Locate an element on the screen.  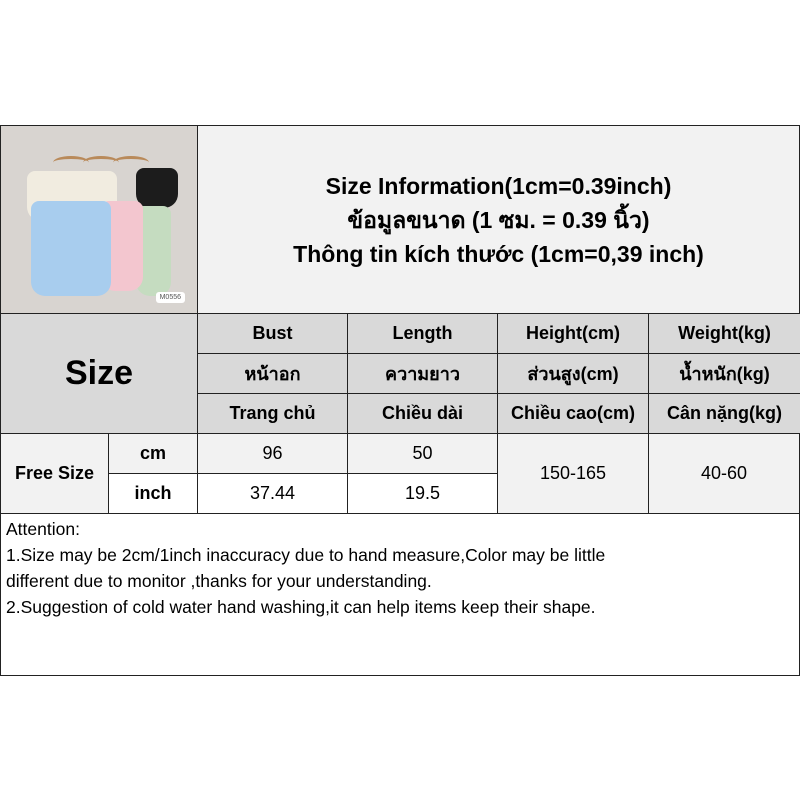
column-header-text: Chiều dài is located at coordinates (422, 413).